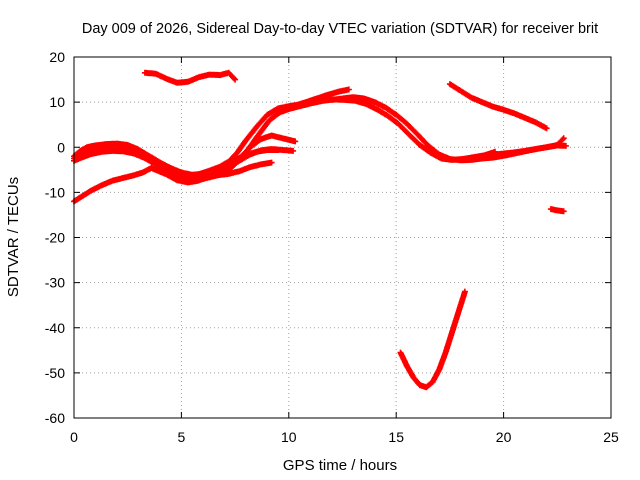  I want to click on x-tick-label: 15, so click(396, 437).